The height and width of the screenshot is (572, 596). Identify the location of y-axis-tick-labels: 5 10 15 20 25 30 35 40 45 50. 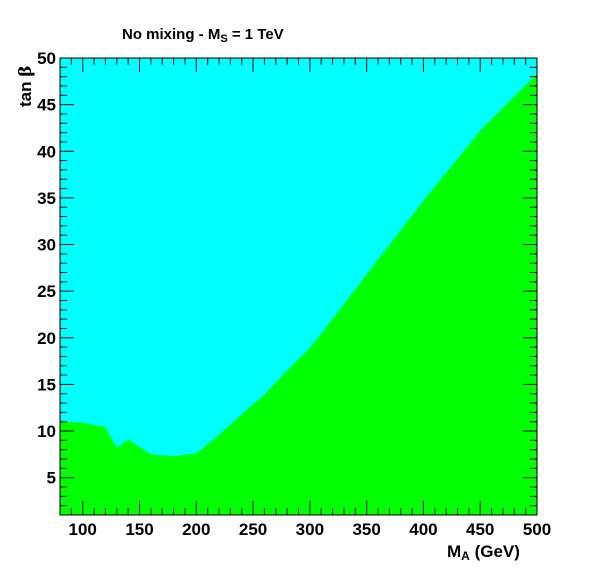
(46, 268).